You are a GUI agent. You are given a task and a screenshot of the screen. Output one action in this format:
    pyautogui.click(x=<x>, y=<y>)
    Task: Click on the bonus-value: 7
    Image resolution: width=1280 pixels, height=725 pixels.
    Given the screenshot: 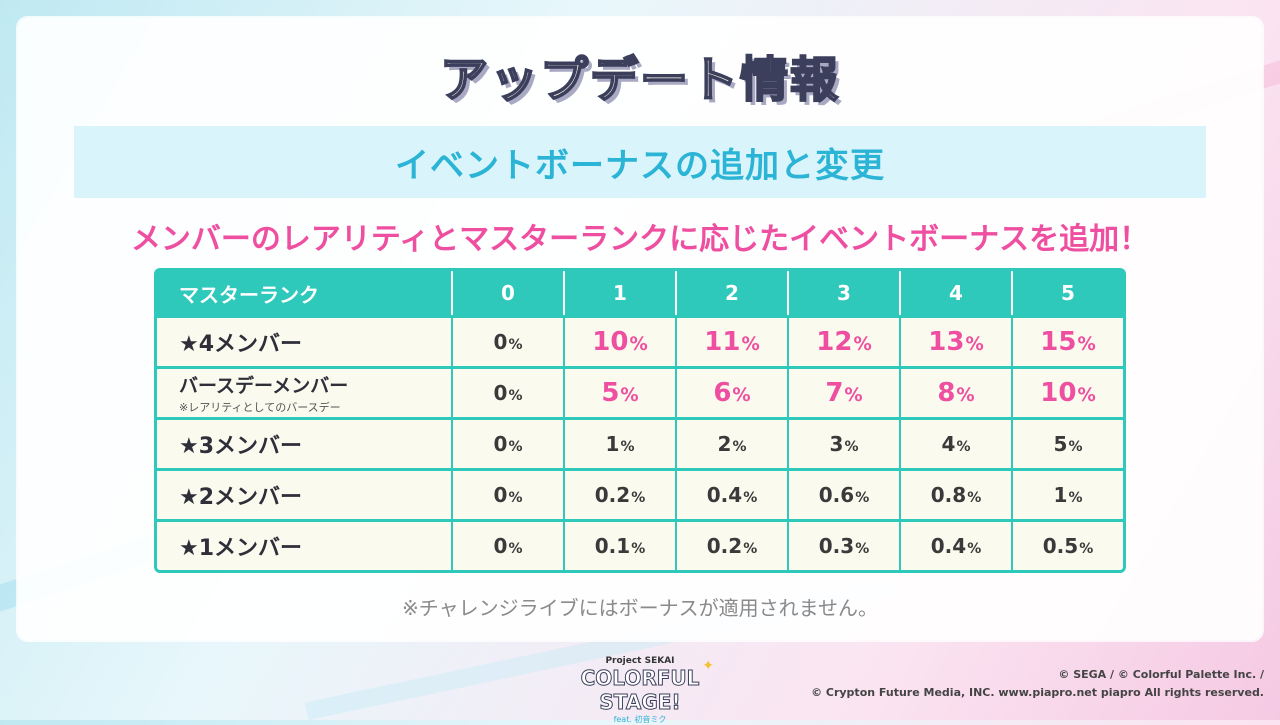 What is the action you would take?
    pyautogui.click(x=834, y=393)
    